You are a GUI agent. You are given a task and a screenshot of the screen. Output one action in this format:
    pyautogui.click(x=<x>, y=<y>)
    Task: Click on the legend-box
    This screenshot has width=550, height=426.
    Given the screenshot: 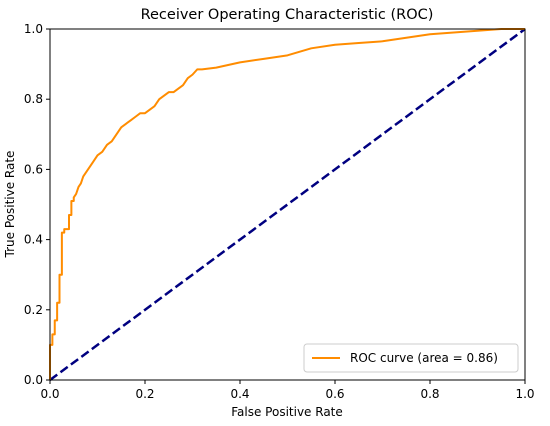 What is the action you would take?
    pyautogui.click(x=411, y=358)
    